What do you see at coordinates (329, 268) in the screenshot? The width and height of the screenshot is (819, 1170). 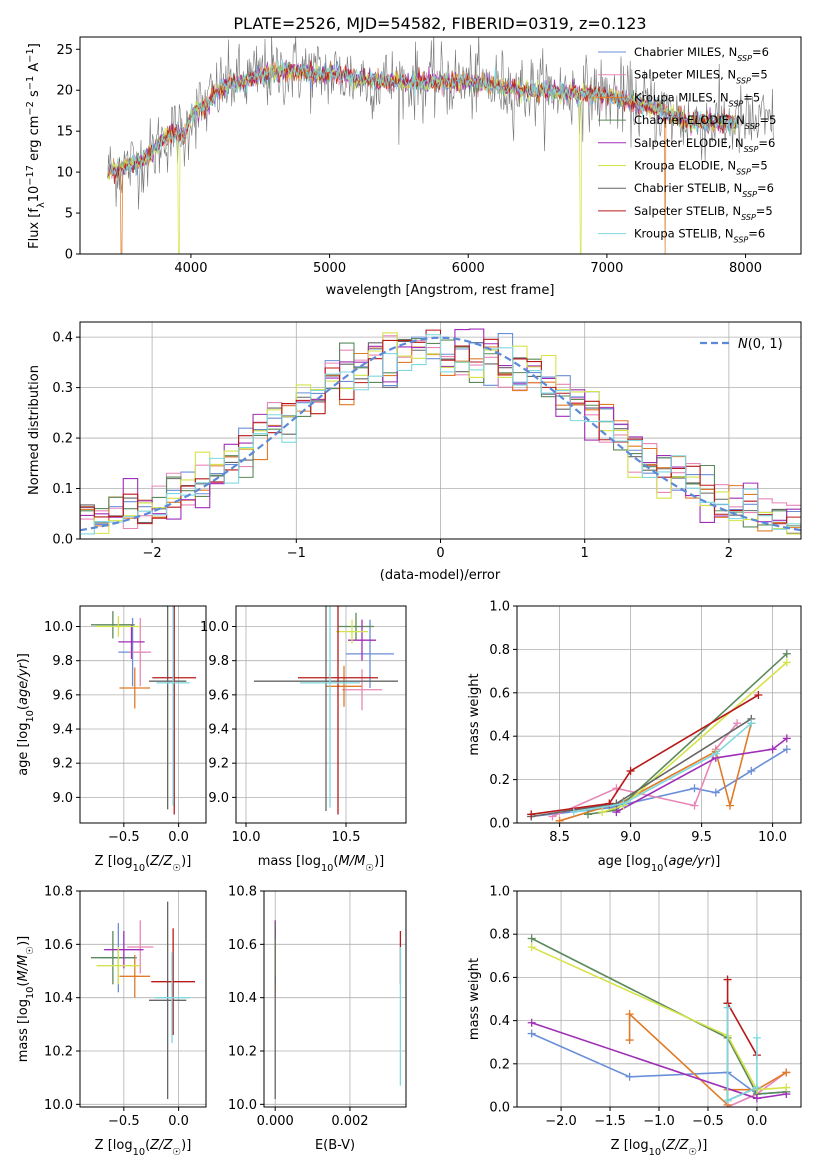 I see `x-tick-label: 5000` at bounding box center [329, 268].